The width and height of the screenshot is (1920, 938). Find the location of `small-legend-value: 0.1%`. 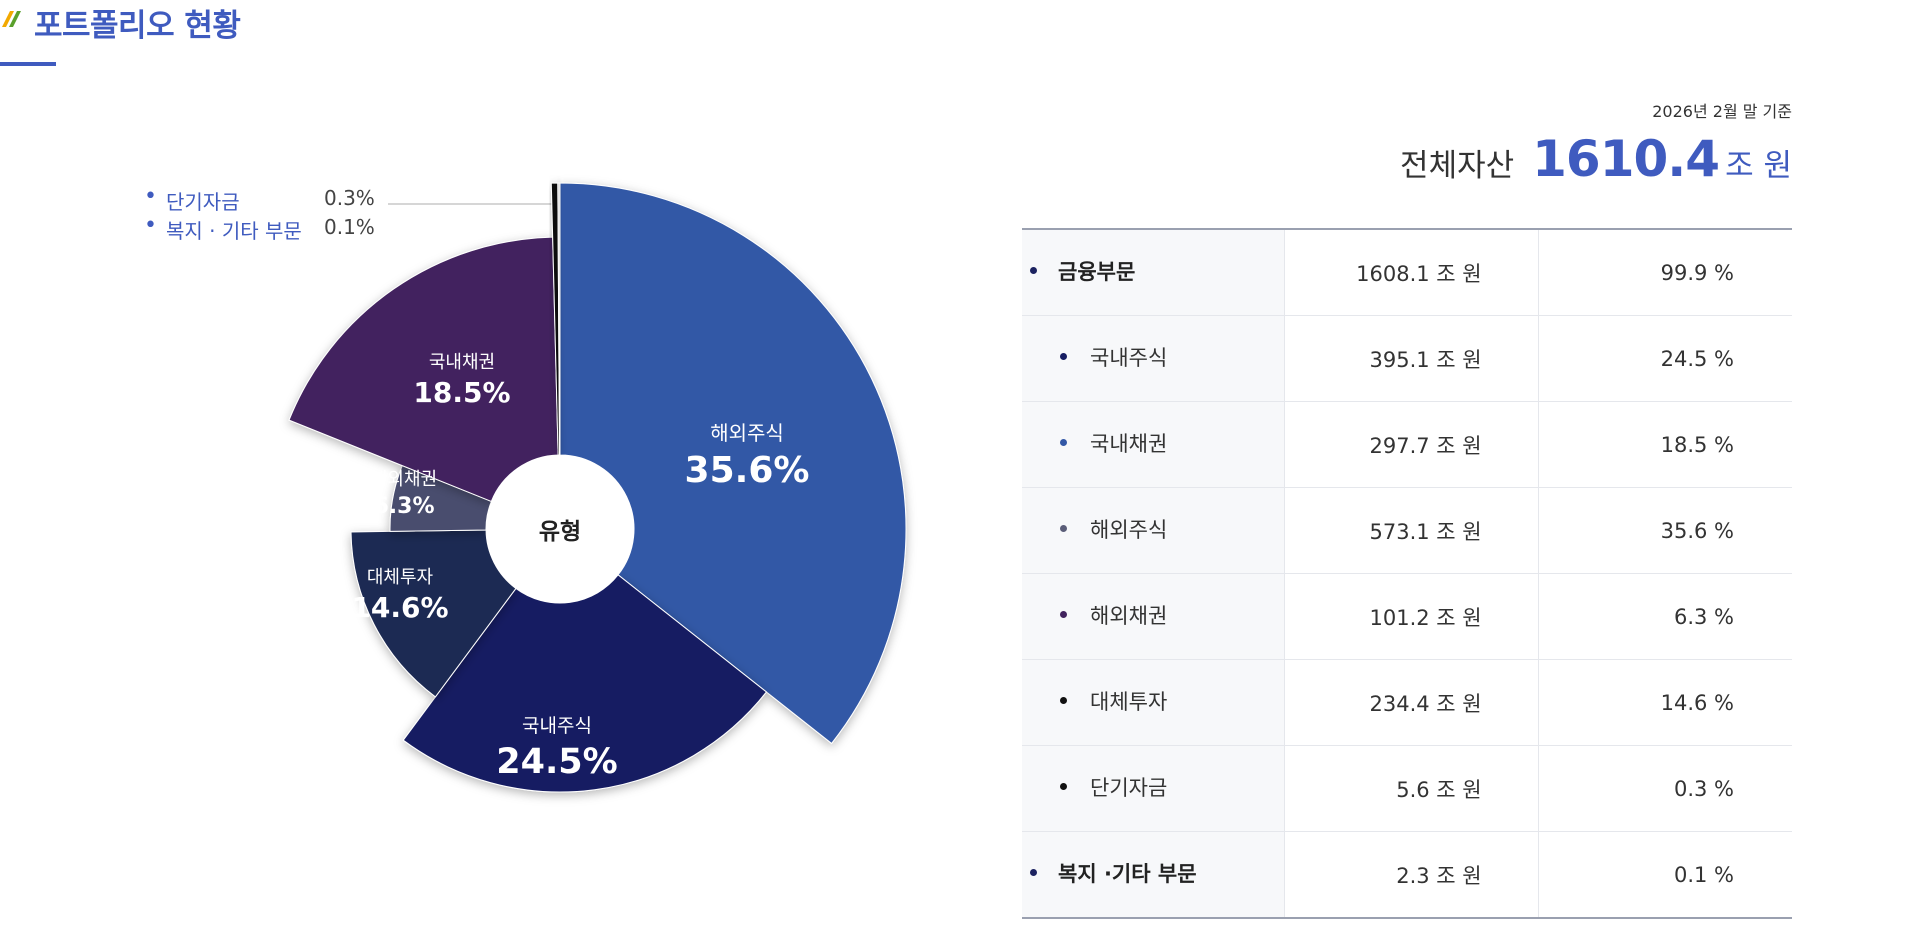

small-legend-value: 0.1% is located at coordinates (349, 227).